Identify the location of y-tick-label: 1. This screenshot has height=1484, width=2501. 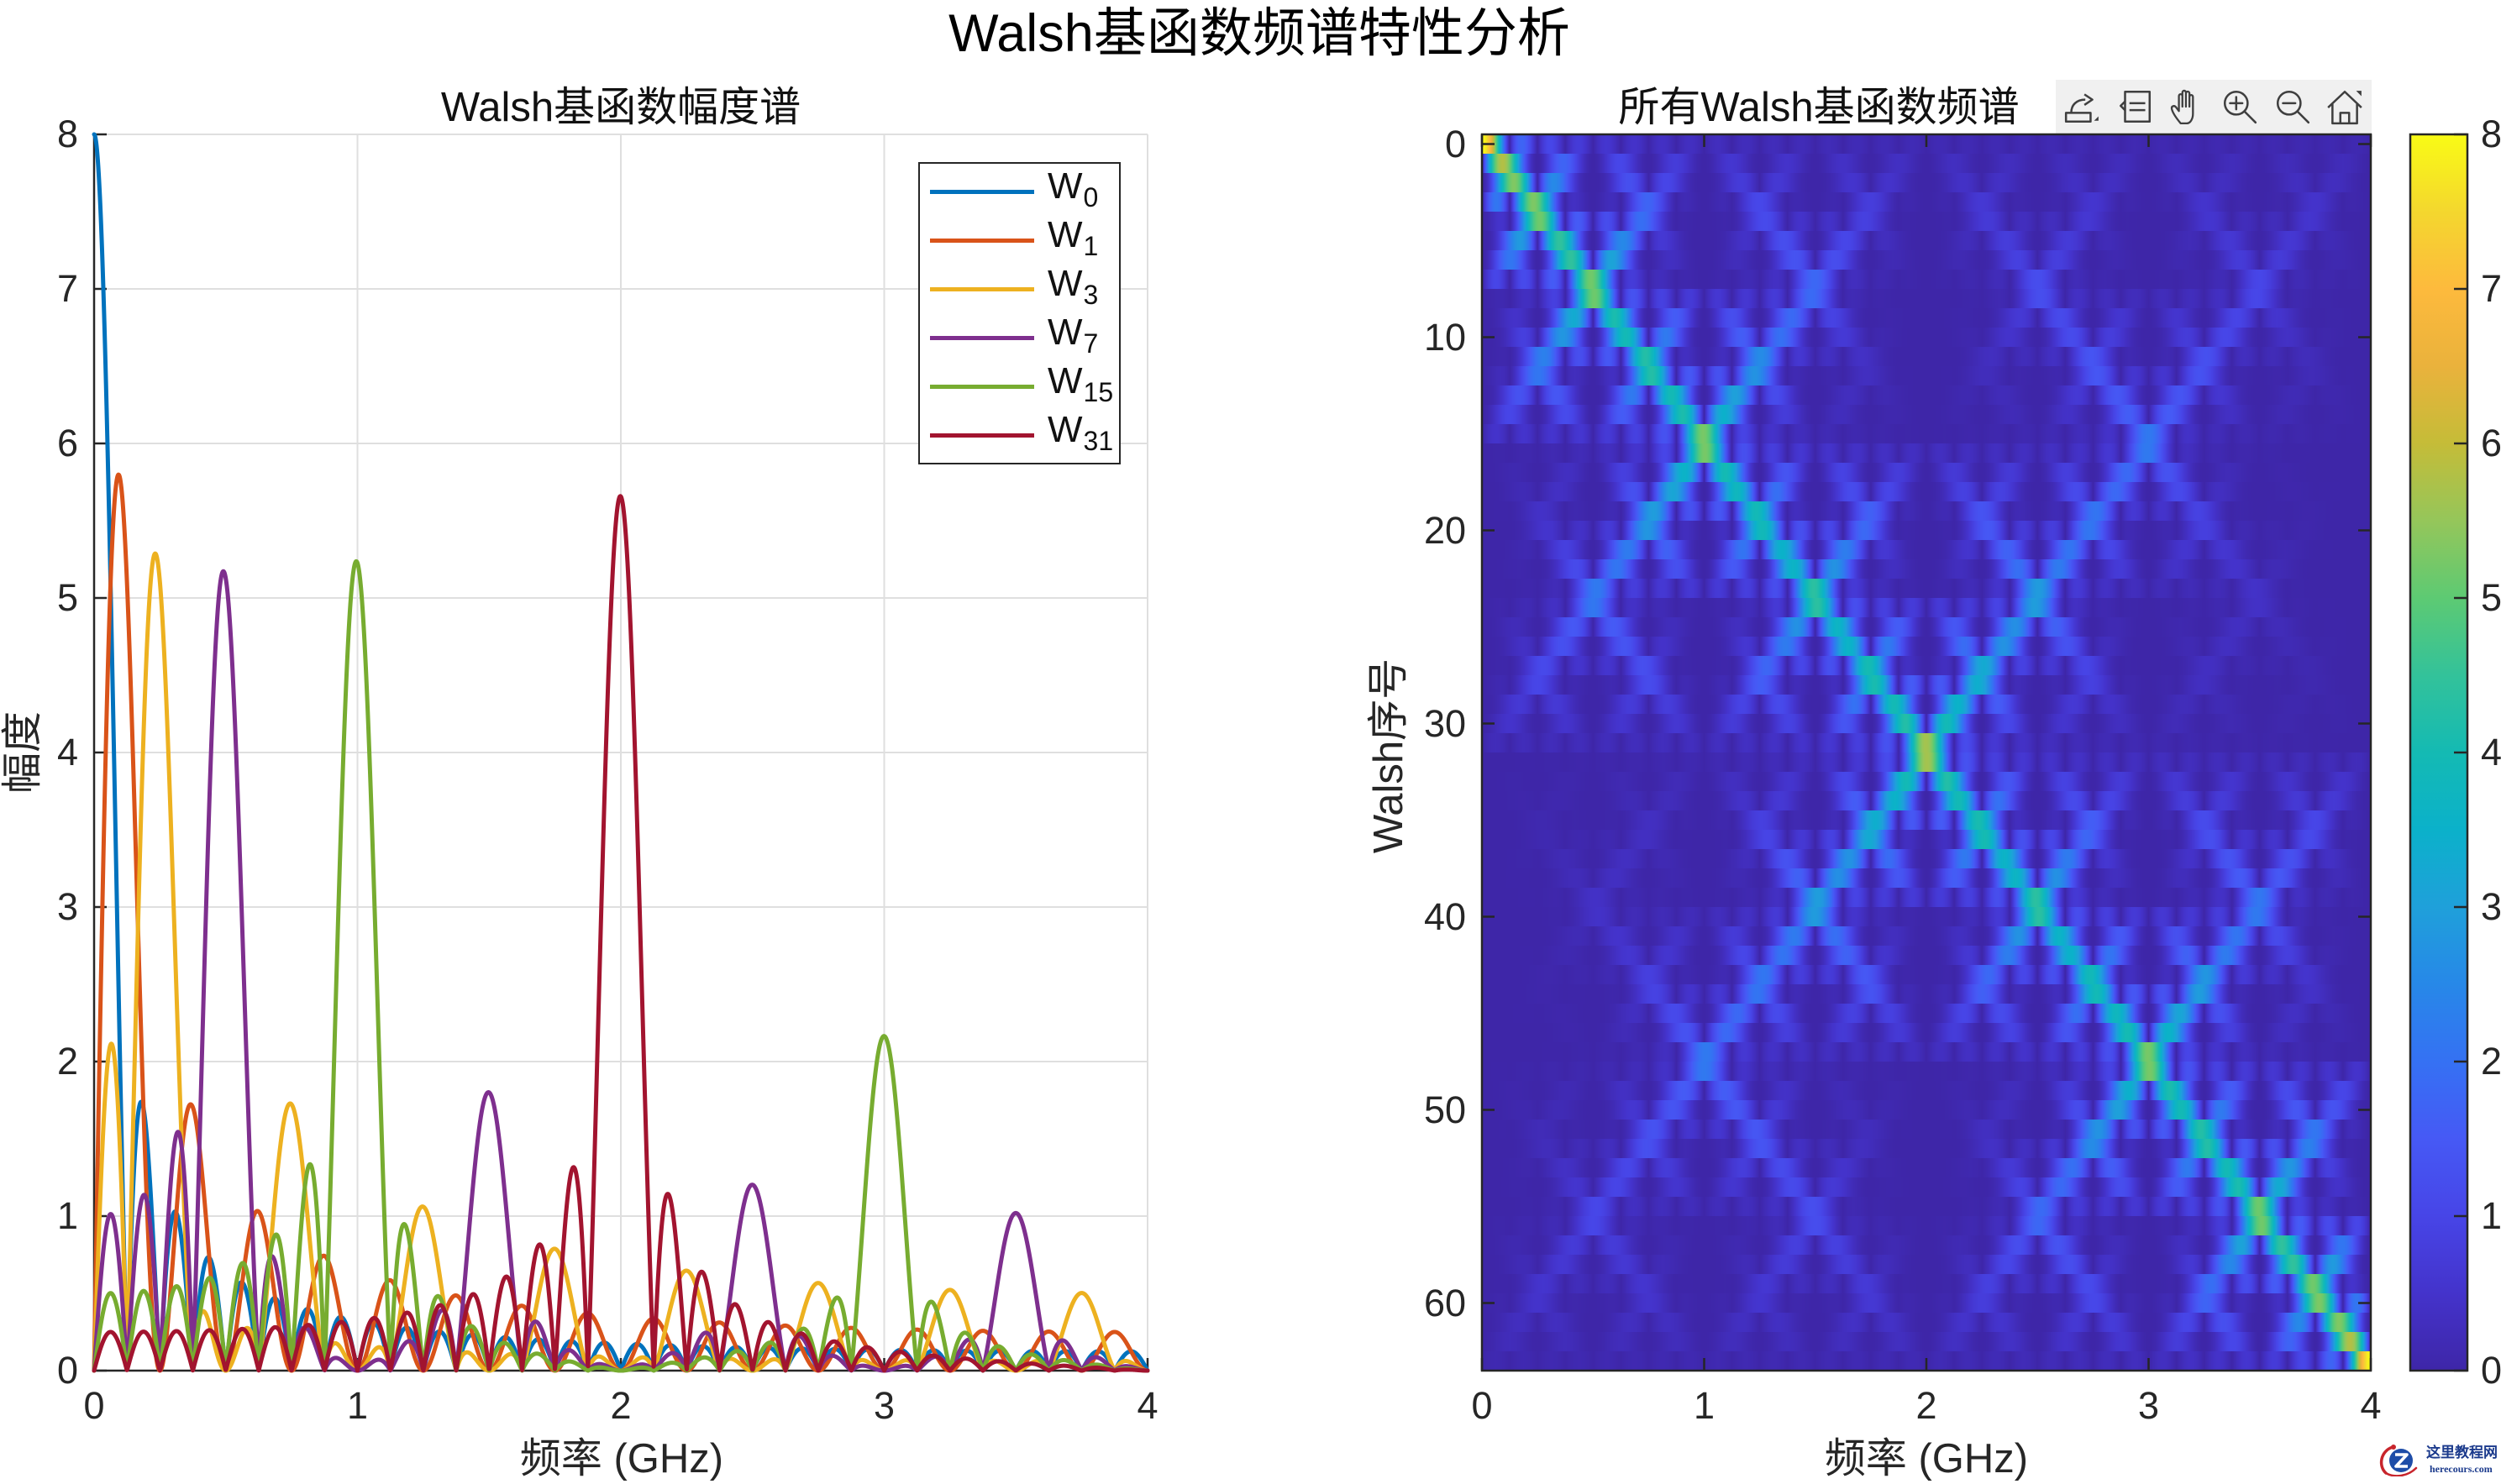
(67, 1215).